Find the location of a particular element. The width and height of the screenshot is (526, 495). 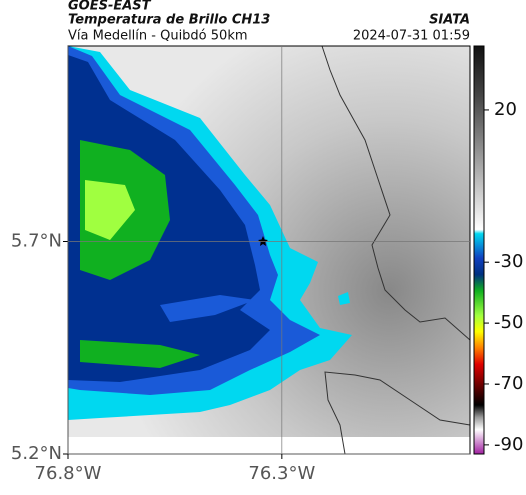

lat-tick-label: 5.2°N is located at coordinates (36, 453).